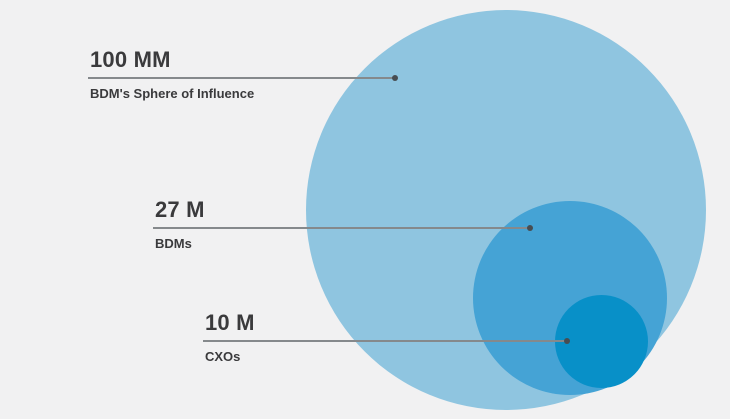 The height and width of the screenshot is (419, 730). What do you see at coordinates (180, 209) in the screenshot?
I see `value-label: 27 M` at bounding box center [180, 209].